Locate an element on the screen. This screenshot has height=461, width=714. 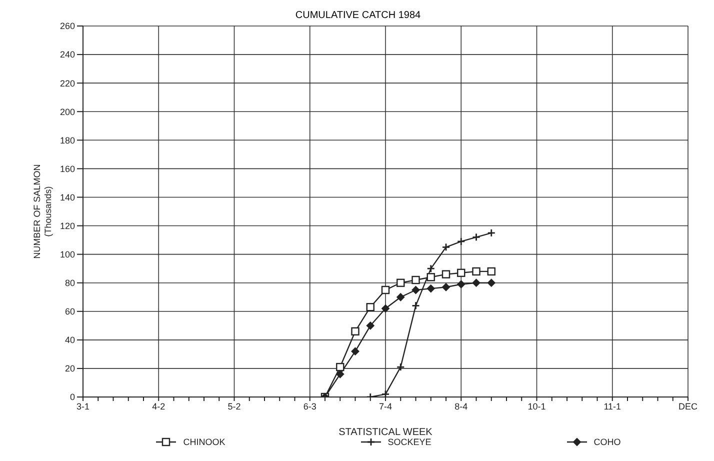
x-tick-label: 7-4 is located at coordinates (385, 406).